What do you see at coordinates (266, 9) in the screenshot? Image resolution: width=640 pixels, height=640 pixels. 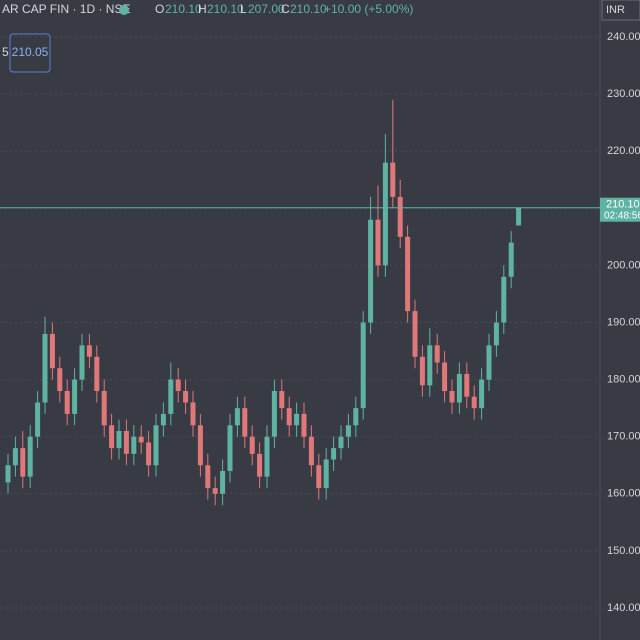 I see `ohlc-value: 207.00` at bounding box center [266, 9].